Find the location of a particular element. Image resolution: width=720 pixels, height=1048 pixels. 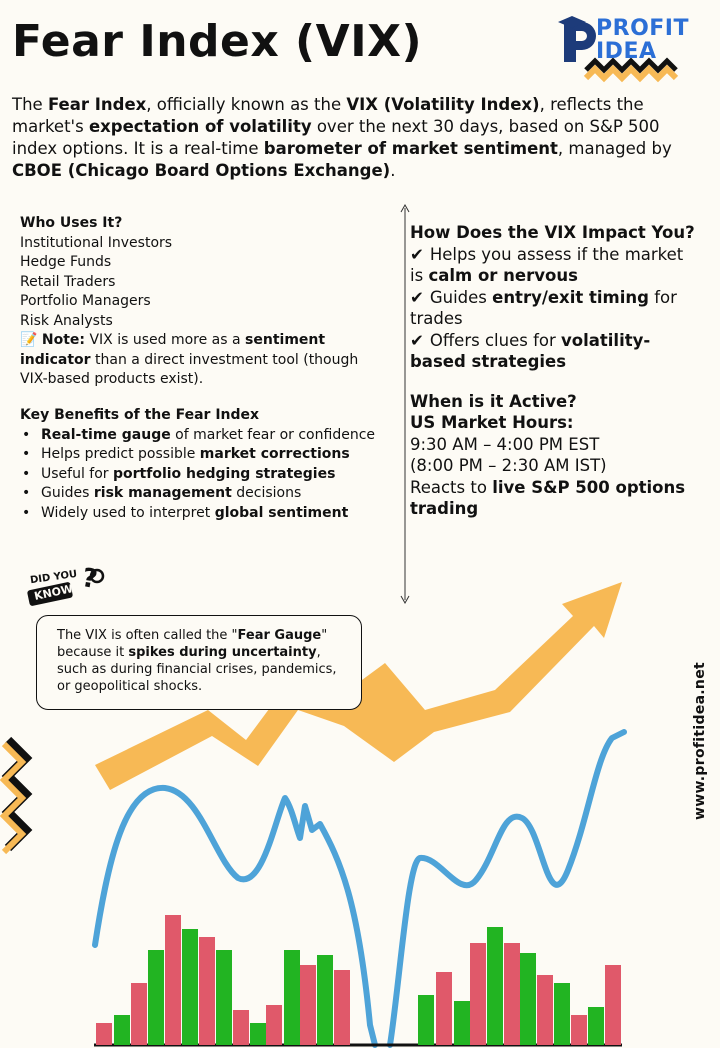

benefit-bold: Real-time gauge is located at coordinates (106, 434).